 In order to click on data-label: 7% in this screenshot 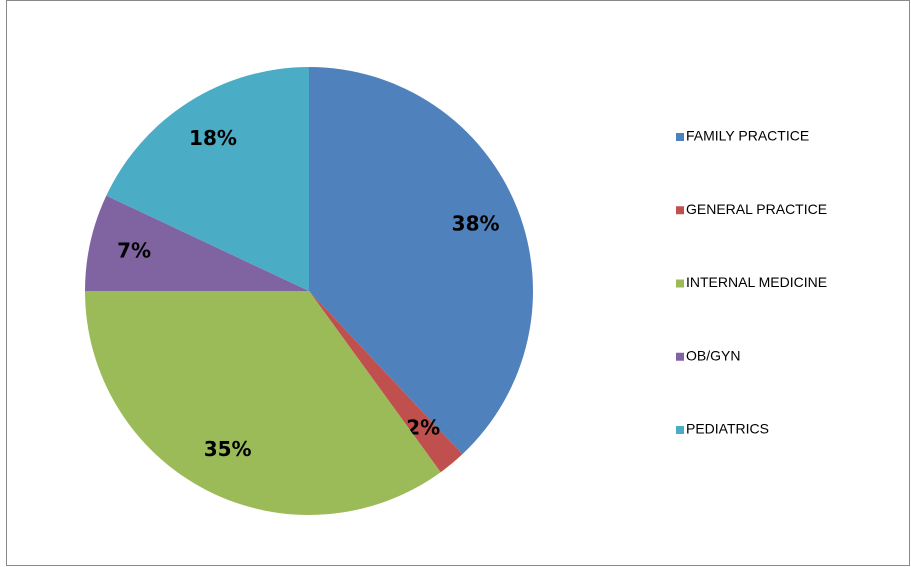, I will do `click(134, 250)`.